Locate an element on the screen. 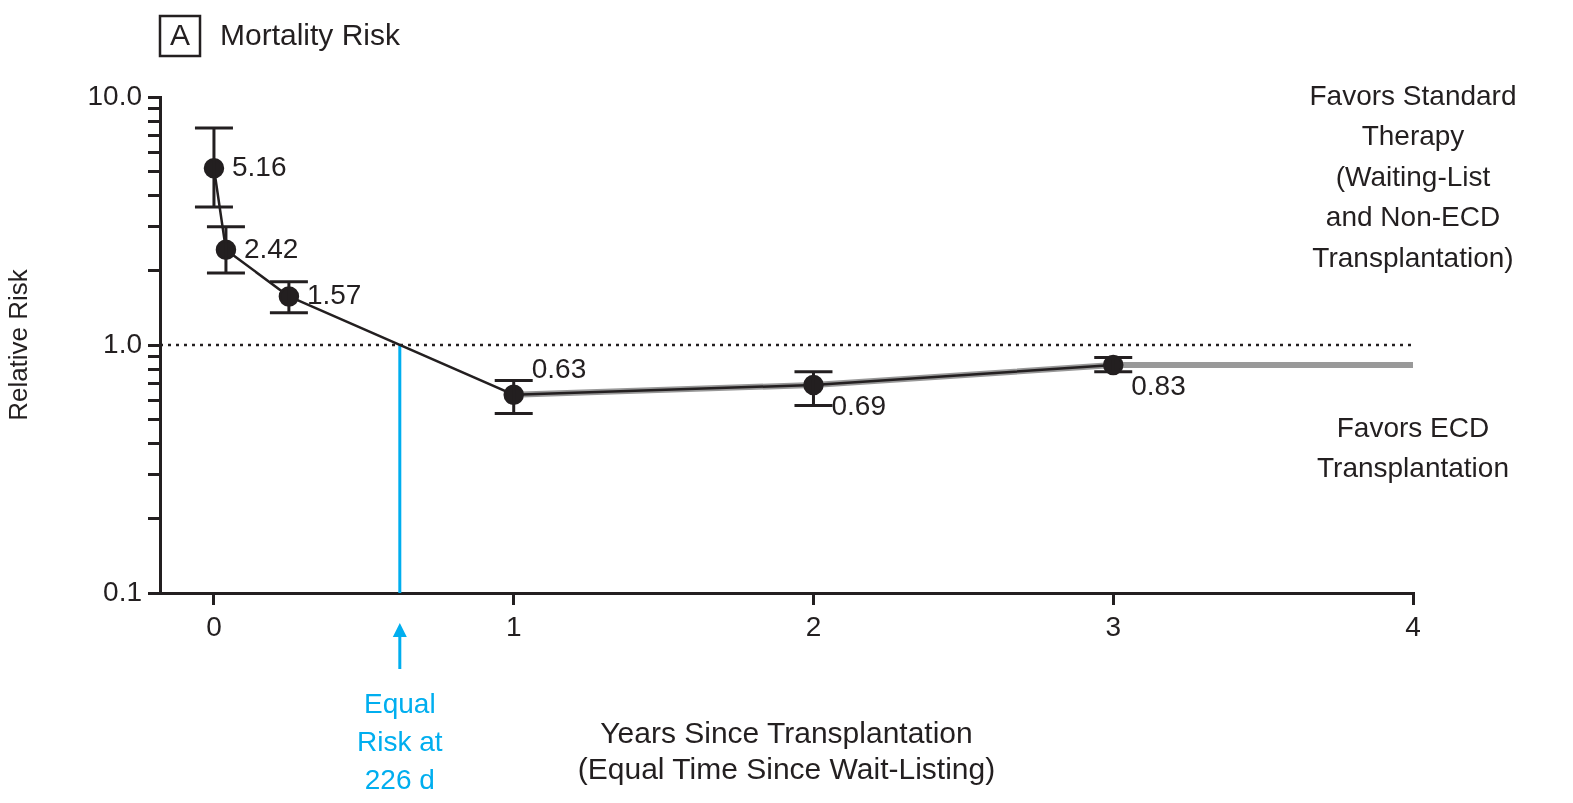 This screenshot has width=1573, height=803. data-label: 5.16 is located at coordinates (259, 166).